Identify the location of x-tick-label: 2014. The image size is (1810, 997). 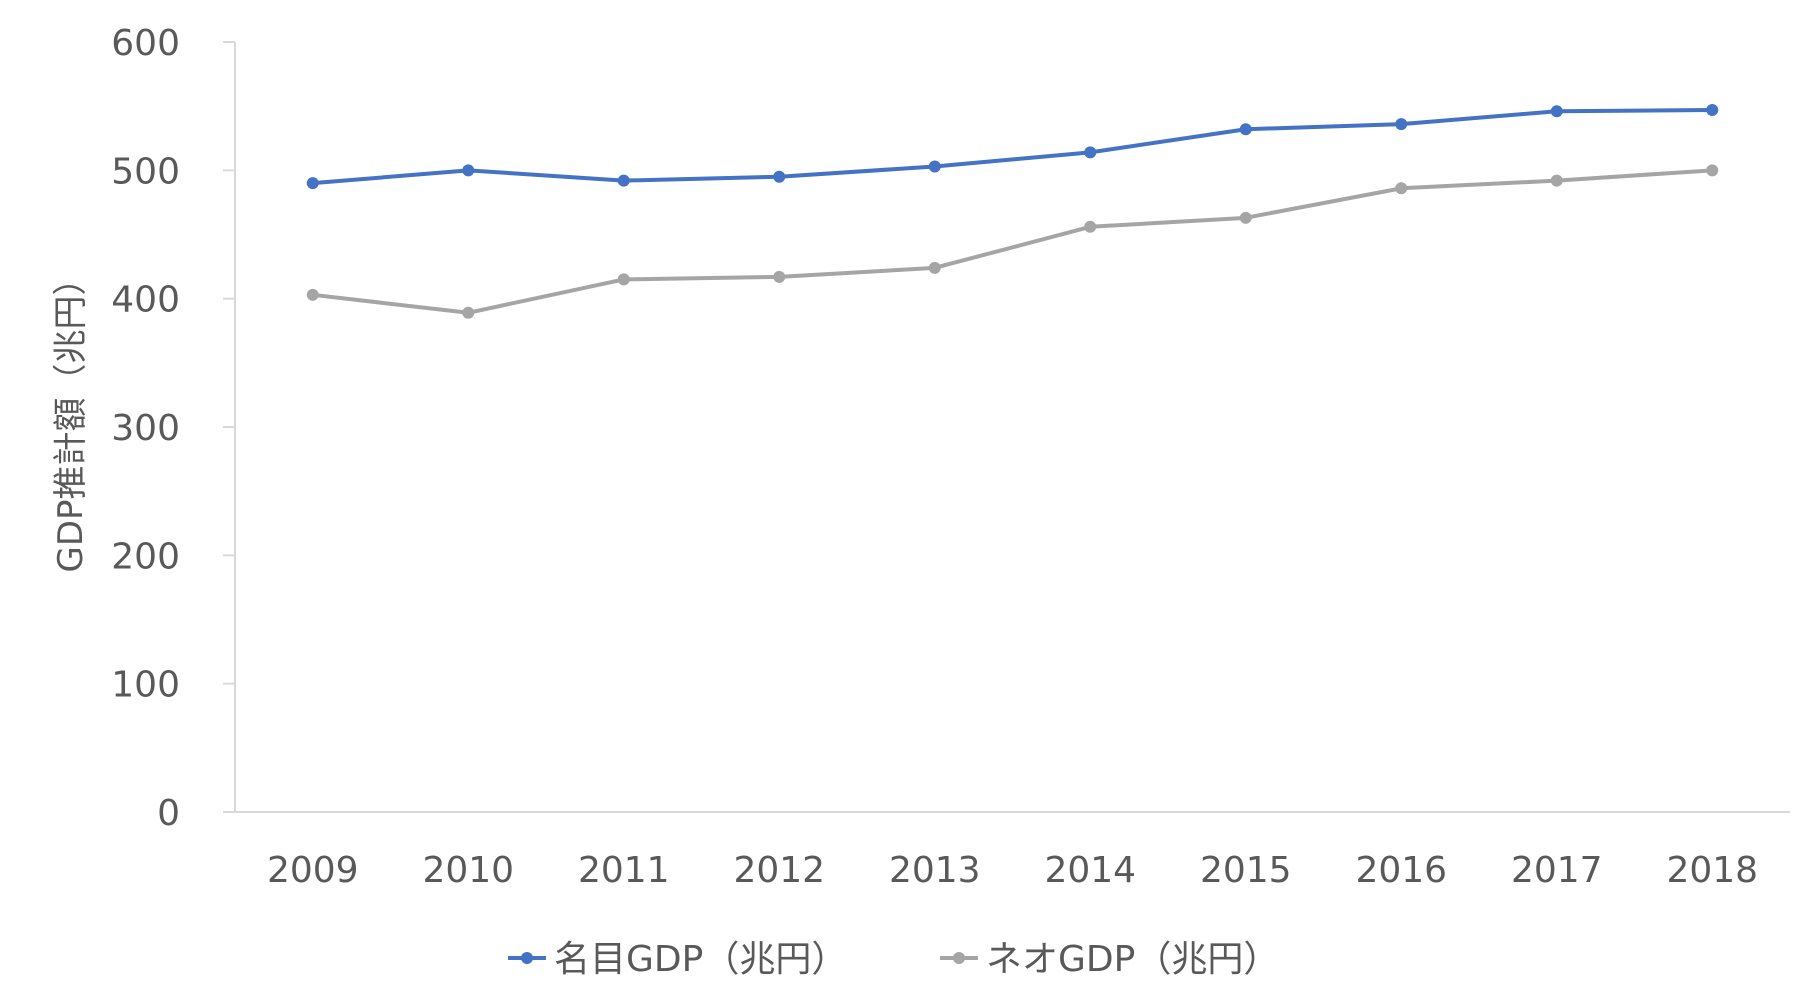
(1090, 870).